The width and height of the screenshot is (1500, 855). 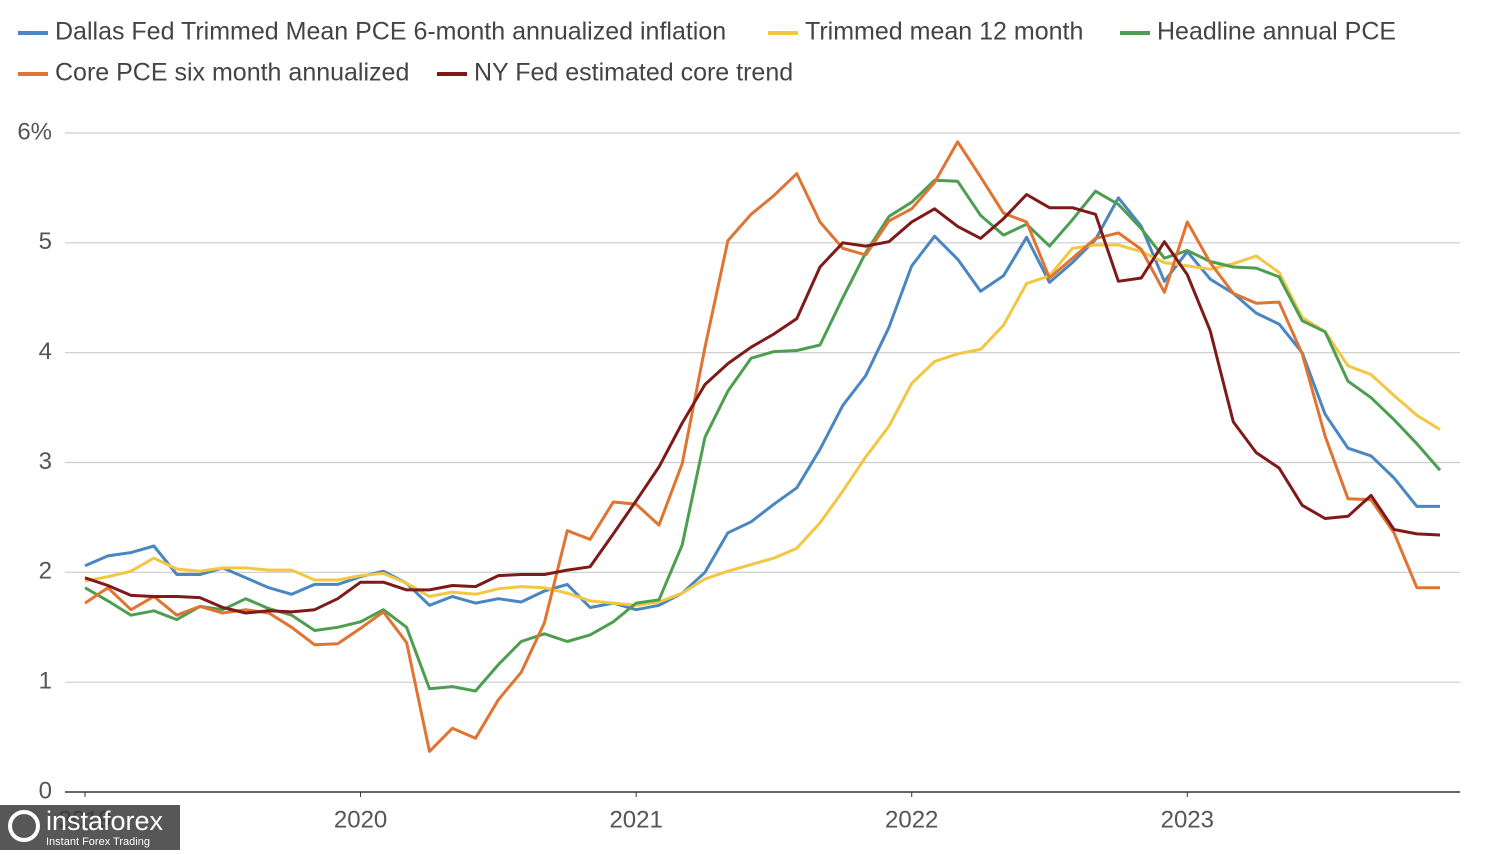 I want to click on y-tick-label: 1, so click(x=45, y=681).